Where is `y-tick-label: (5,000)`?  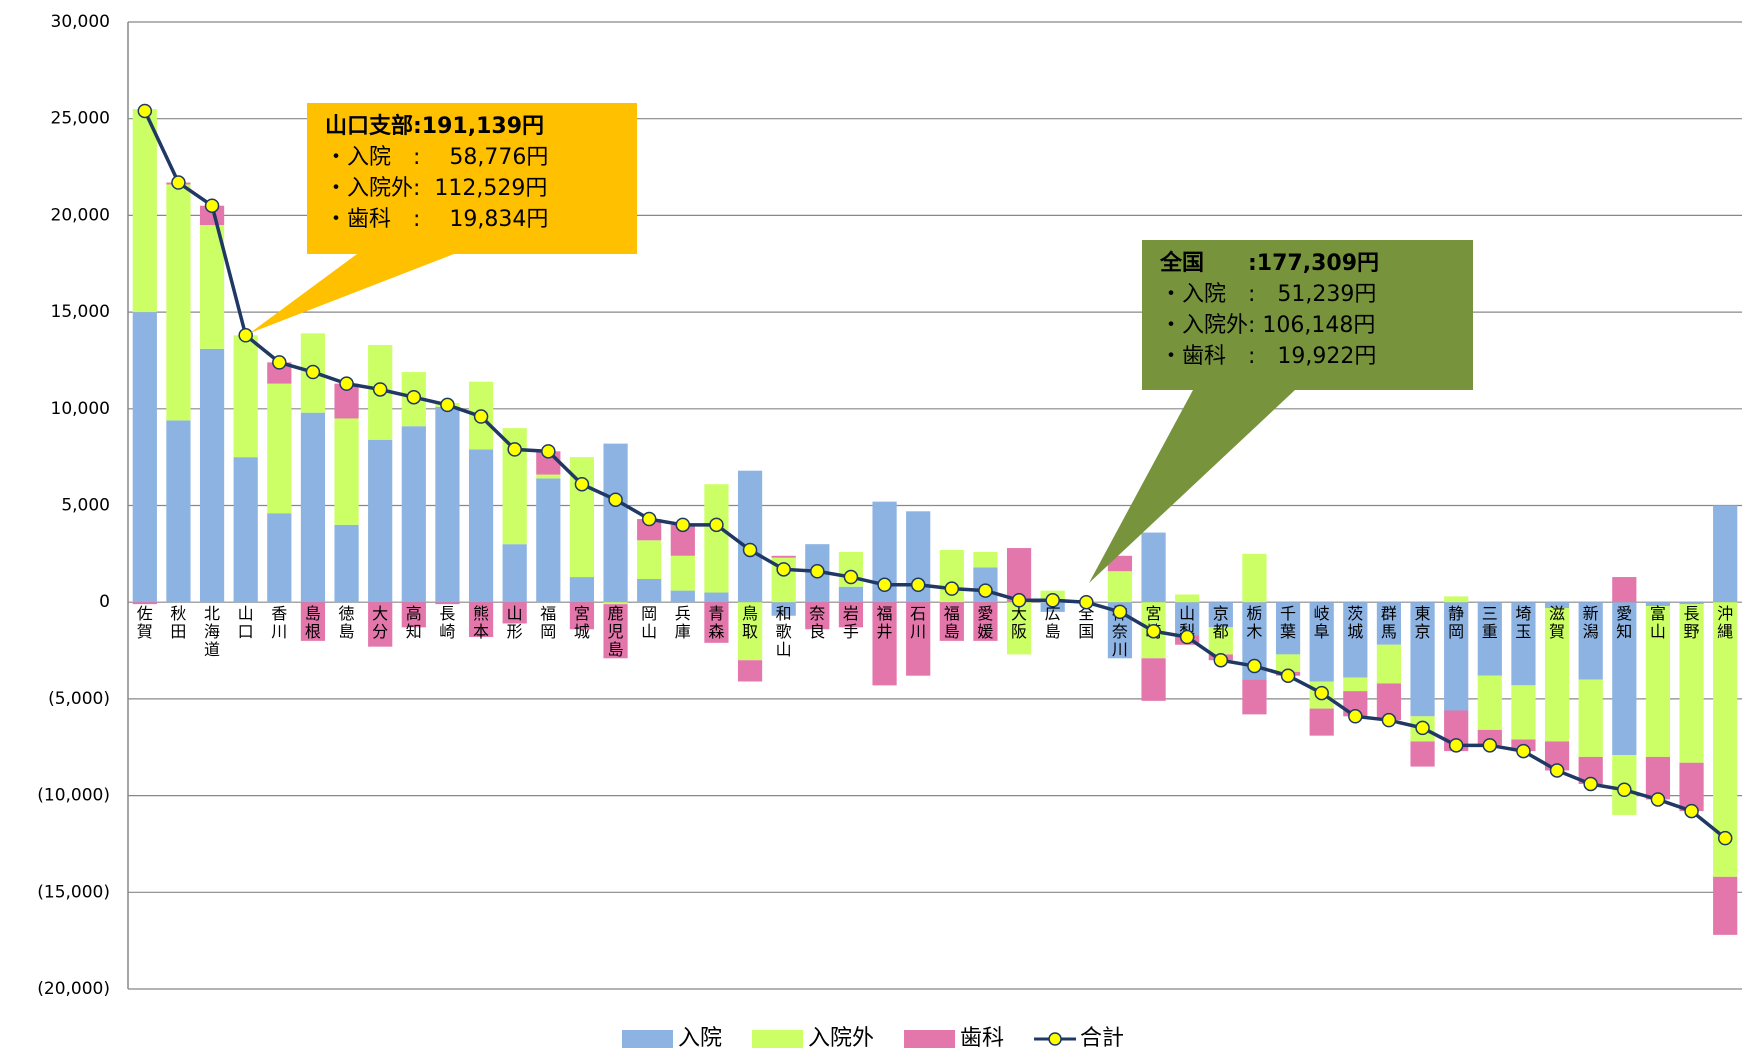 y-tick-label: (5,000) is located at coordinates (79, 699).